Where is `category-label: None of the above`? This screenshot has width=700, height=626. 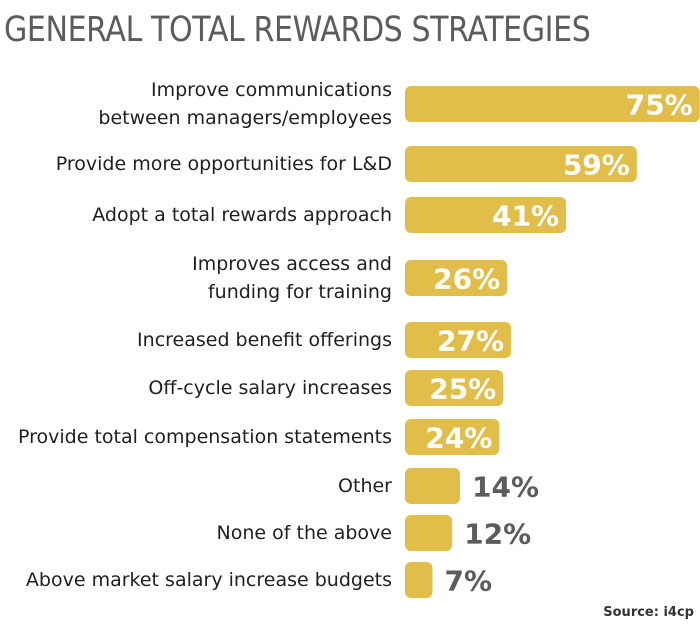 category-label: None of the above is located at coordinates (304, 533).